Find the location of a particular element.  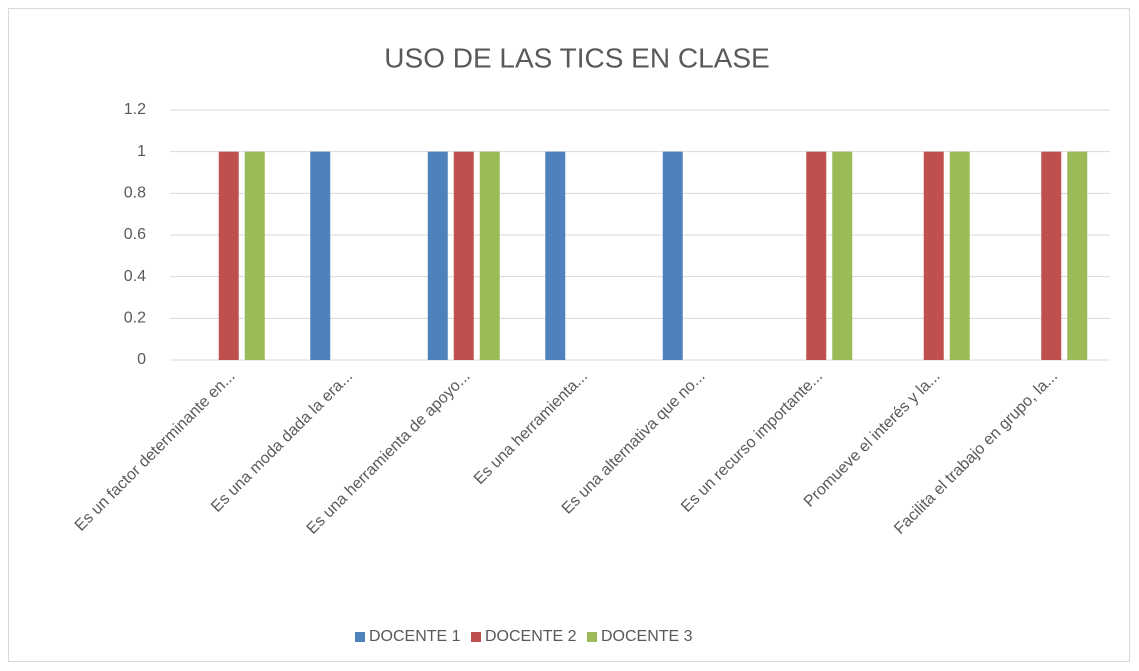

y-tick-label: 0.4 is located at coordinates (135, 276).